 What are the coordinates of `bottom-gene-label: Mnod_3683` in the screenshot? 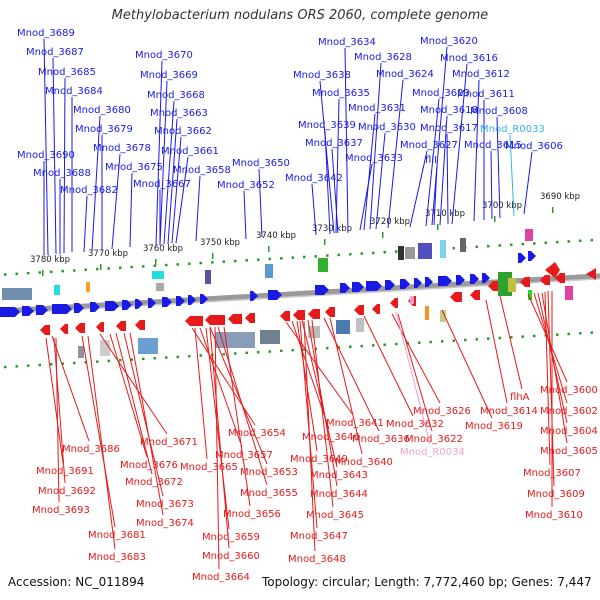 It's located at (117, 557).